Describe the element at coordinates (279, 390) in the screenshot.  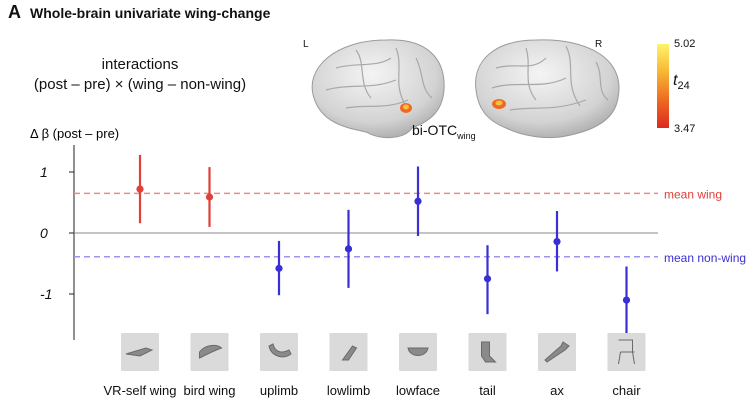
I see `category-label: uplimb` at that location.